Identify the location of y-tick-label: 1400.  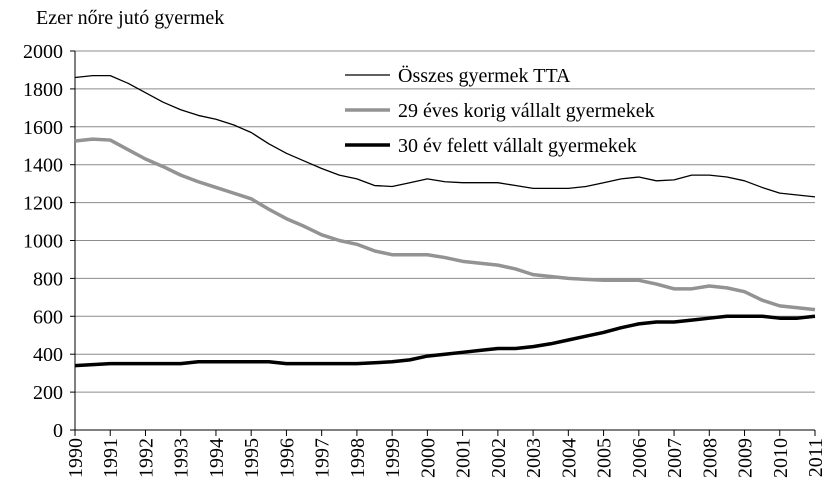
(43, 166).